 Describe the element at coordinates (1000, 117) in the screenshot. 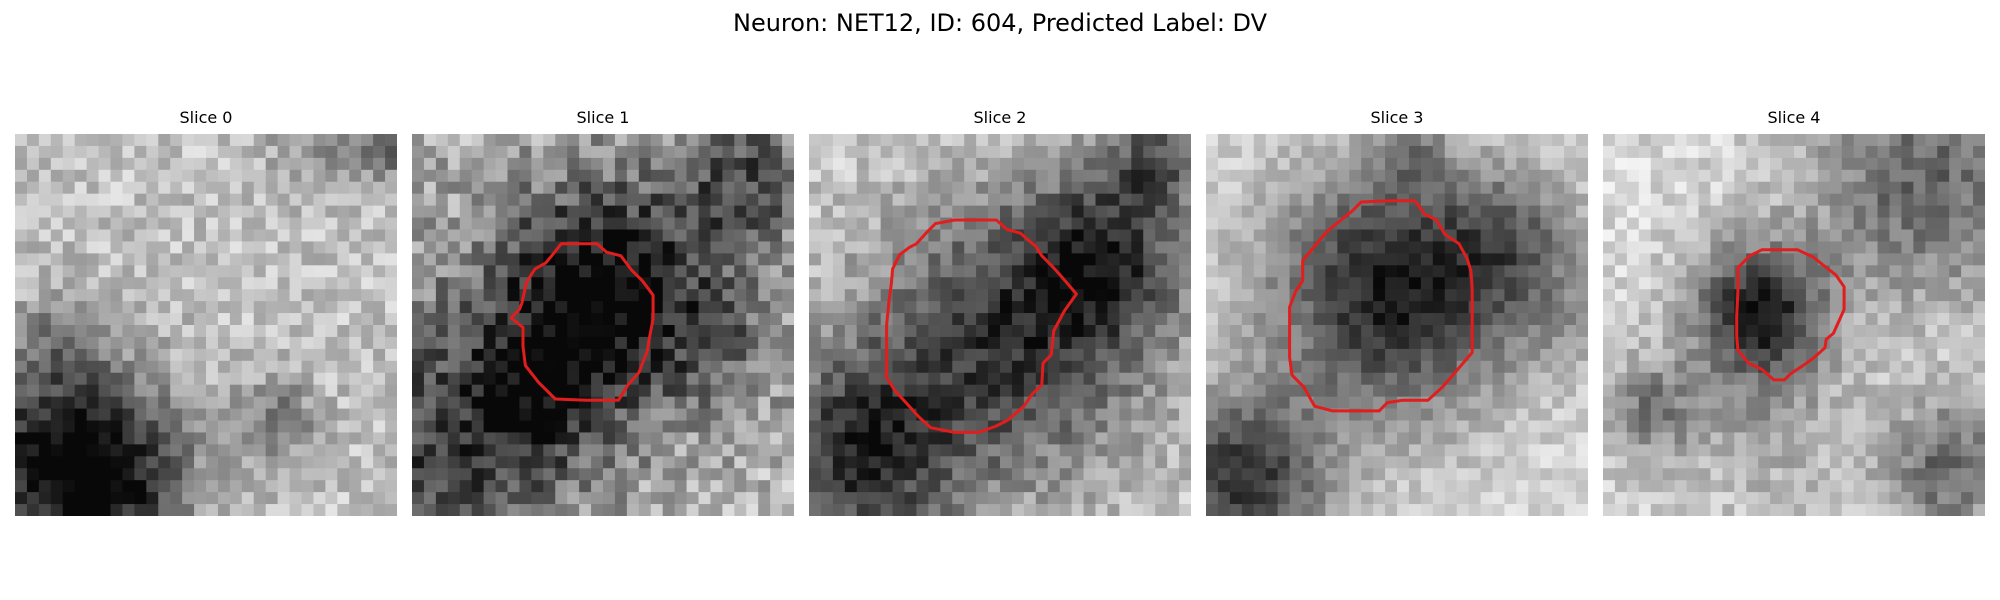

I see `slice-2-title: Slice 2` at that location.